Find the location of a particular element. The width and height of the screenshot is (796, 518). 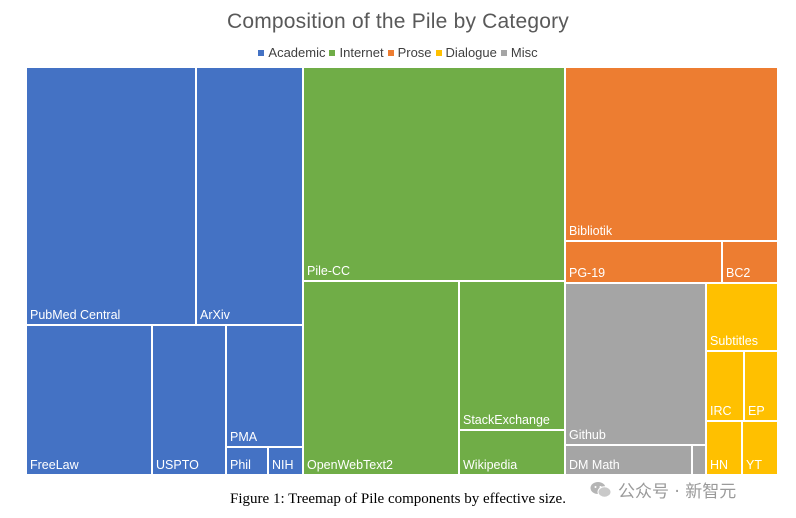

tile-label: NIH is located at coordinates (283, 465).